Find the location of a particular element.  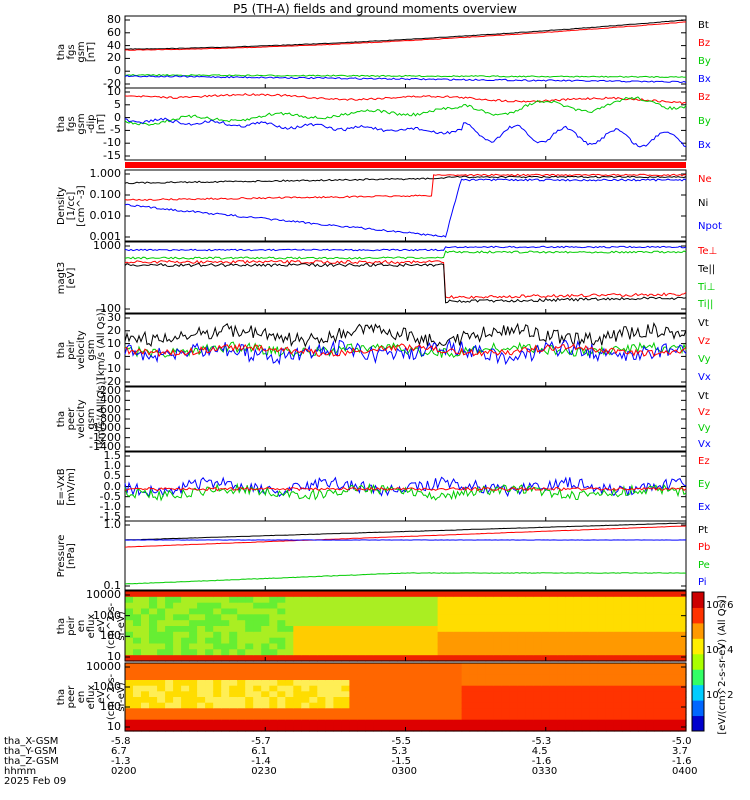

y-tick-label: -1000 is located at coordinates (105, 428).